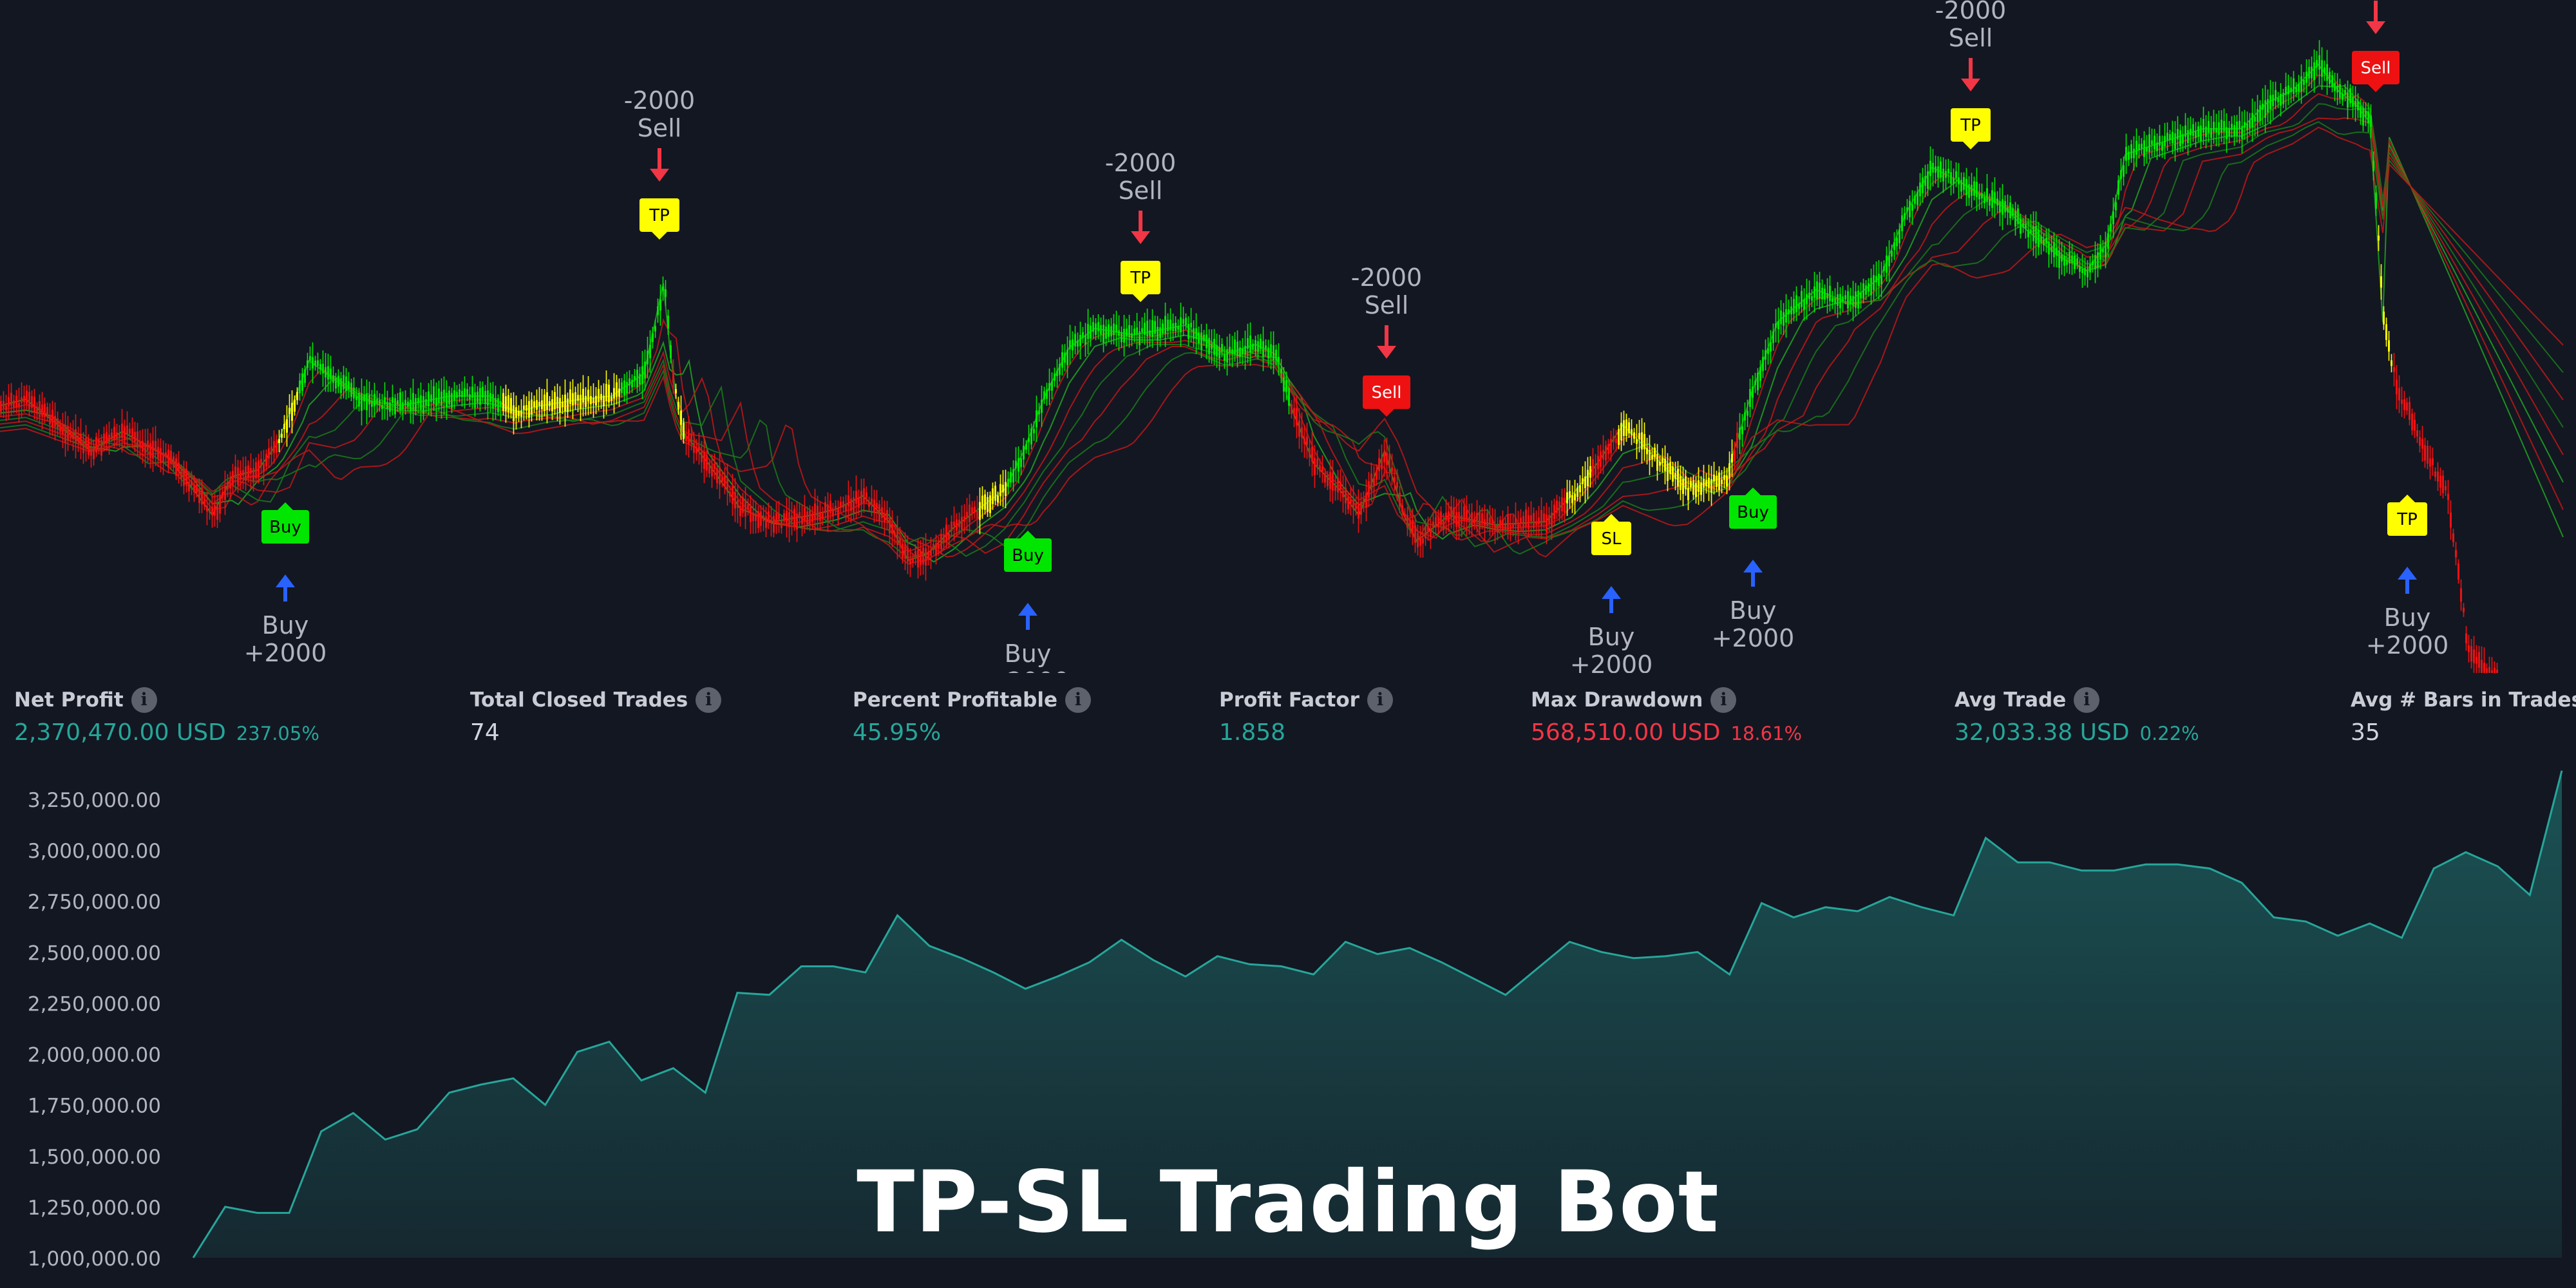 The image size is (2576, 1288). I want to click on bot-title: TP-SL Trading Bot, so click(1288, 1202).